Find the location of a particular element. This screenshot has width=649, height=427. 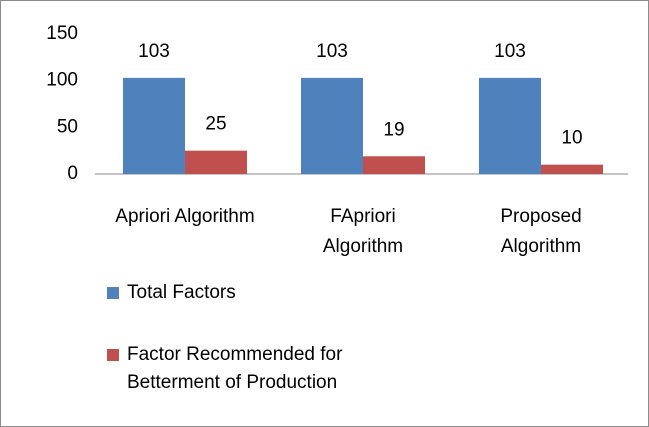

y-tick-label: 150 is located at coordinates (62, 33).